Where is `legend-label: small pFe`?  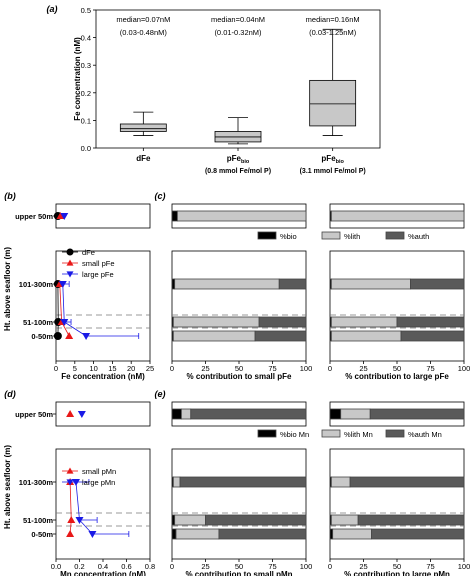
legend-label: small pFe is located at coordinates (98, 263).